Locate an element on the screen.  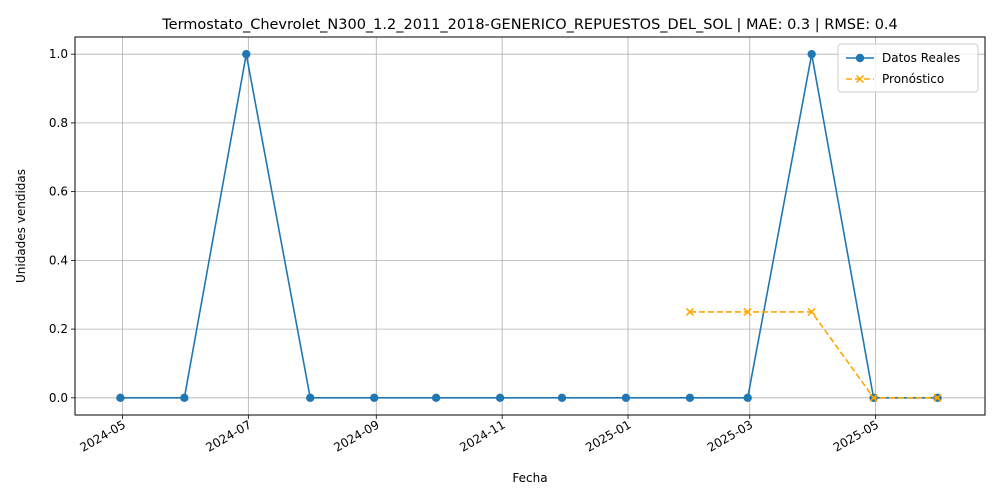
legend-marker-circle is located at coordinates (860, 58).